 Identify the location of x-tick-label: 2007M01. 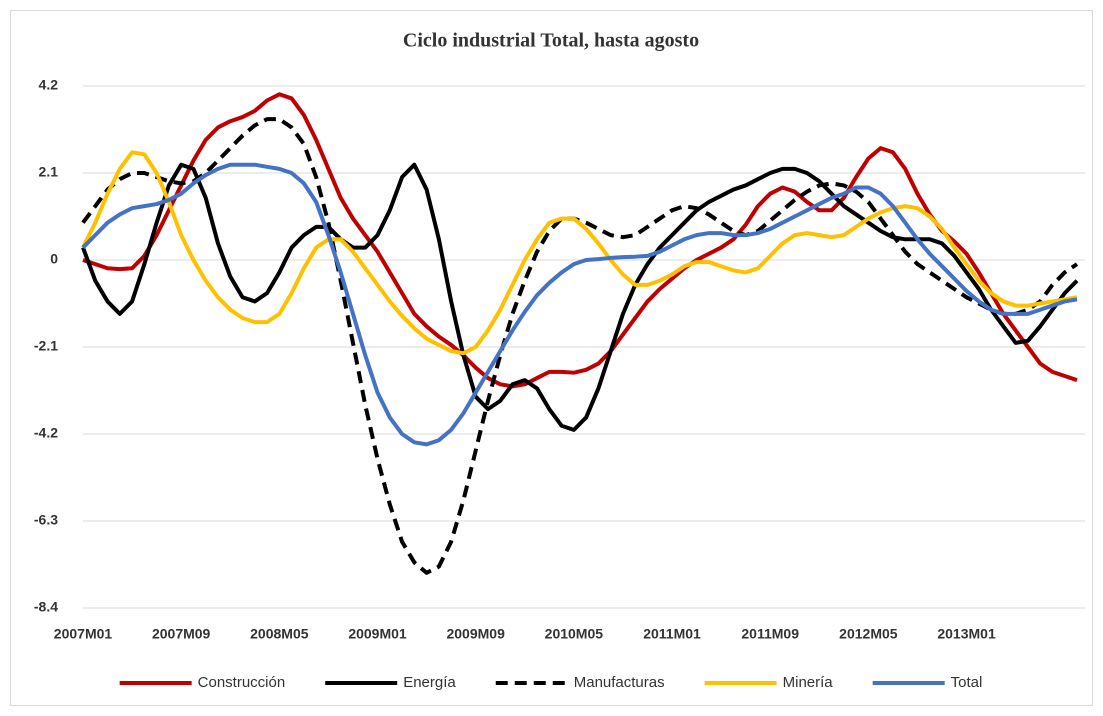
(83, 634).